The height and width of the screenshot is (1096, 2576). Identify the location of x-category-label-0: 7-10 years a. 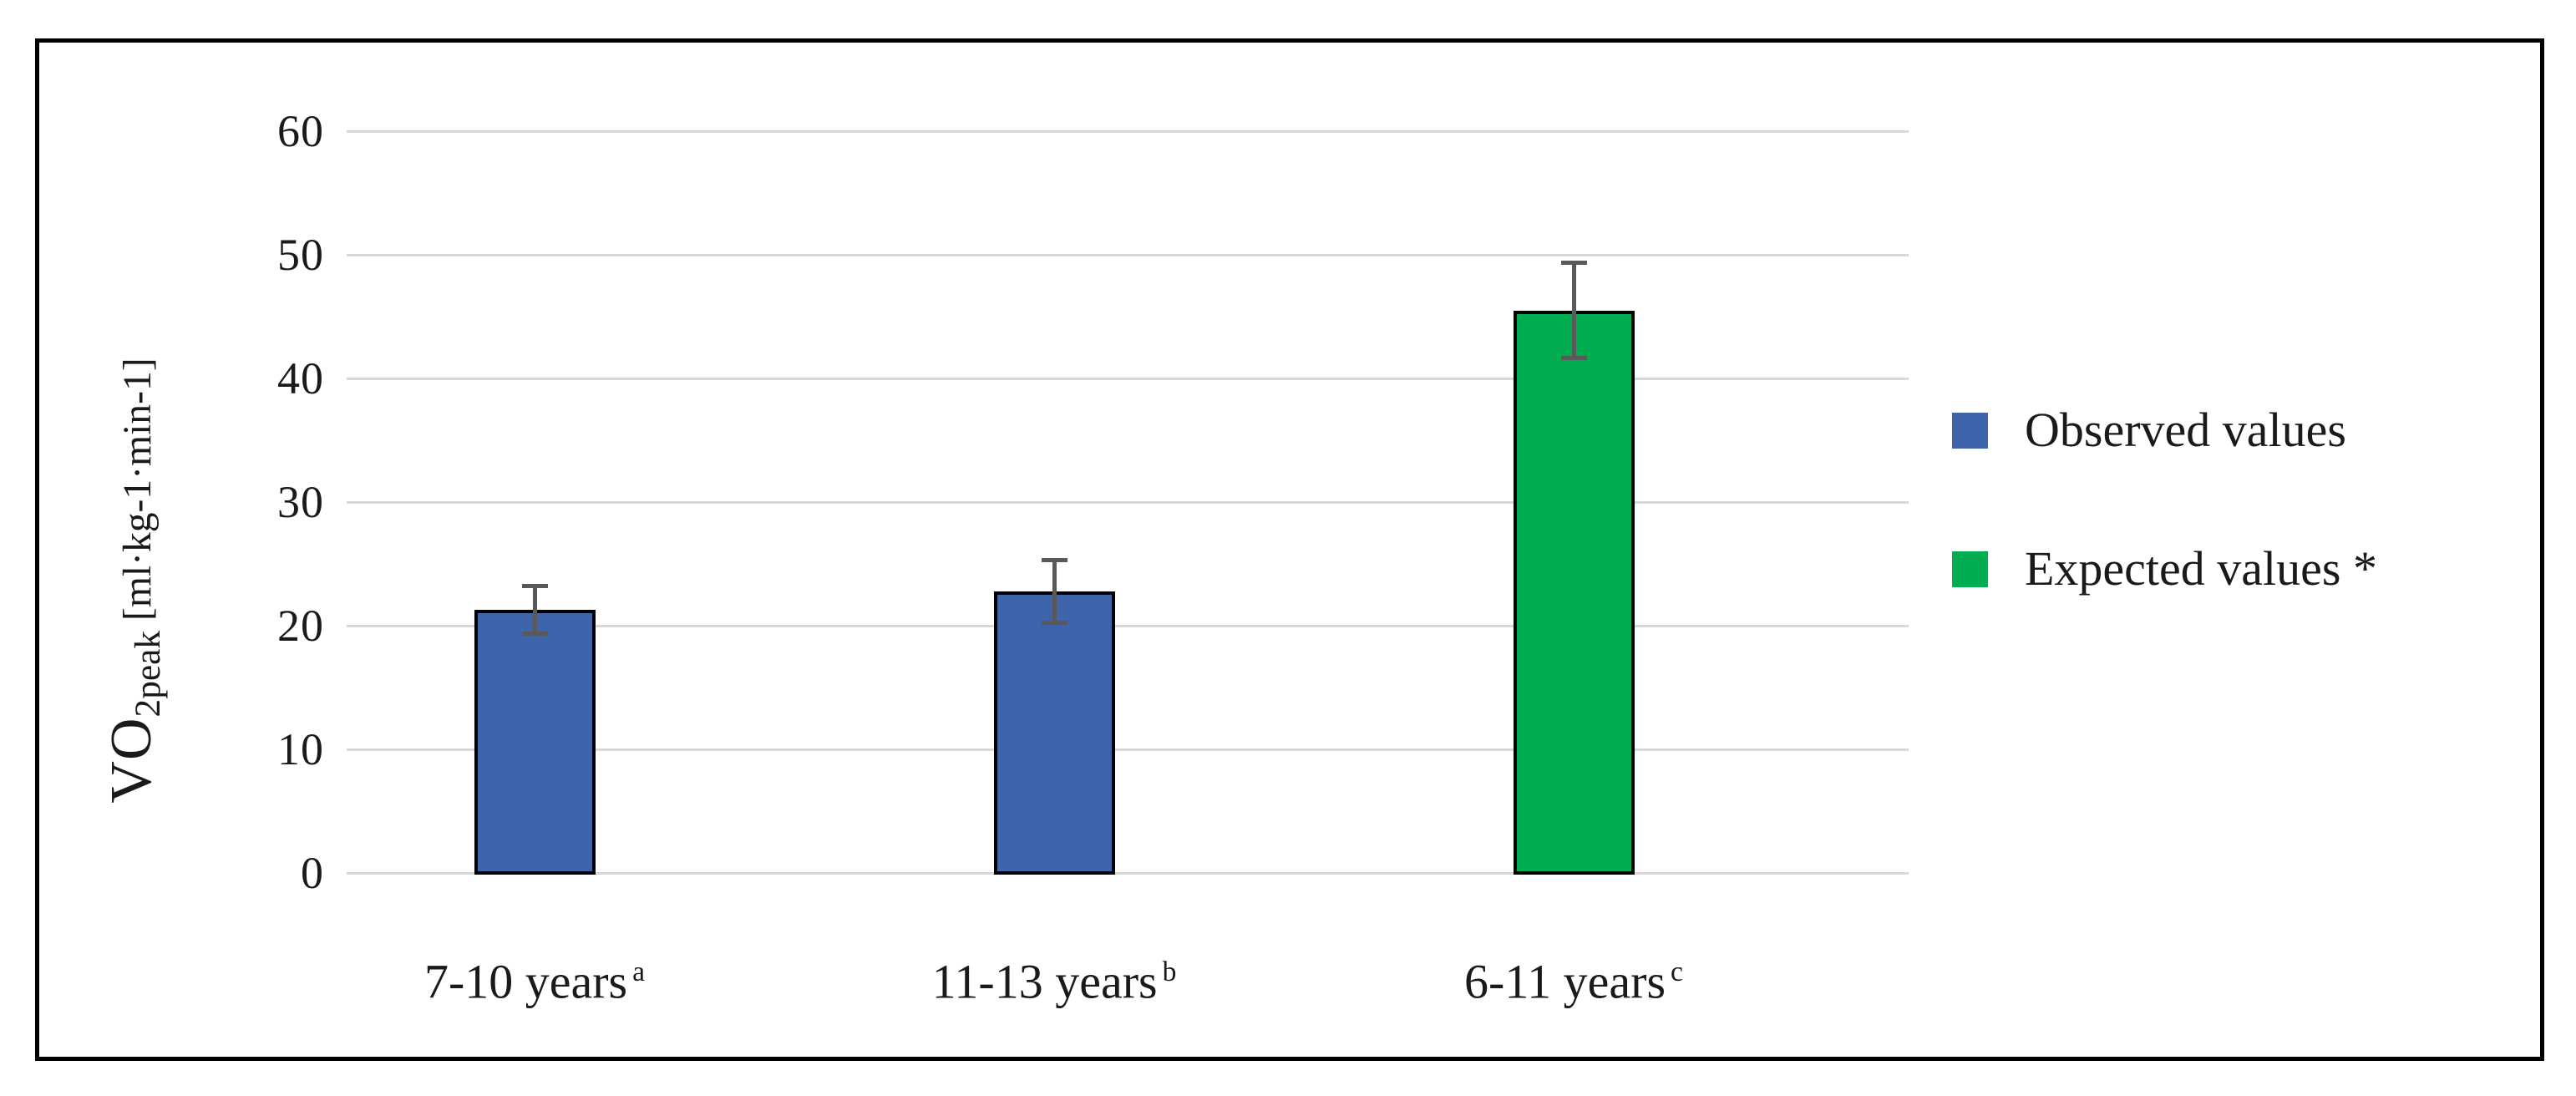
(534, 981).